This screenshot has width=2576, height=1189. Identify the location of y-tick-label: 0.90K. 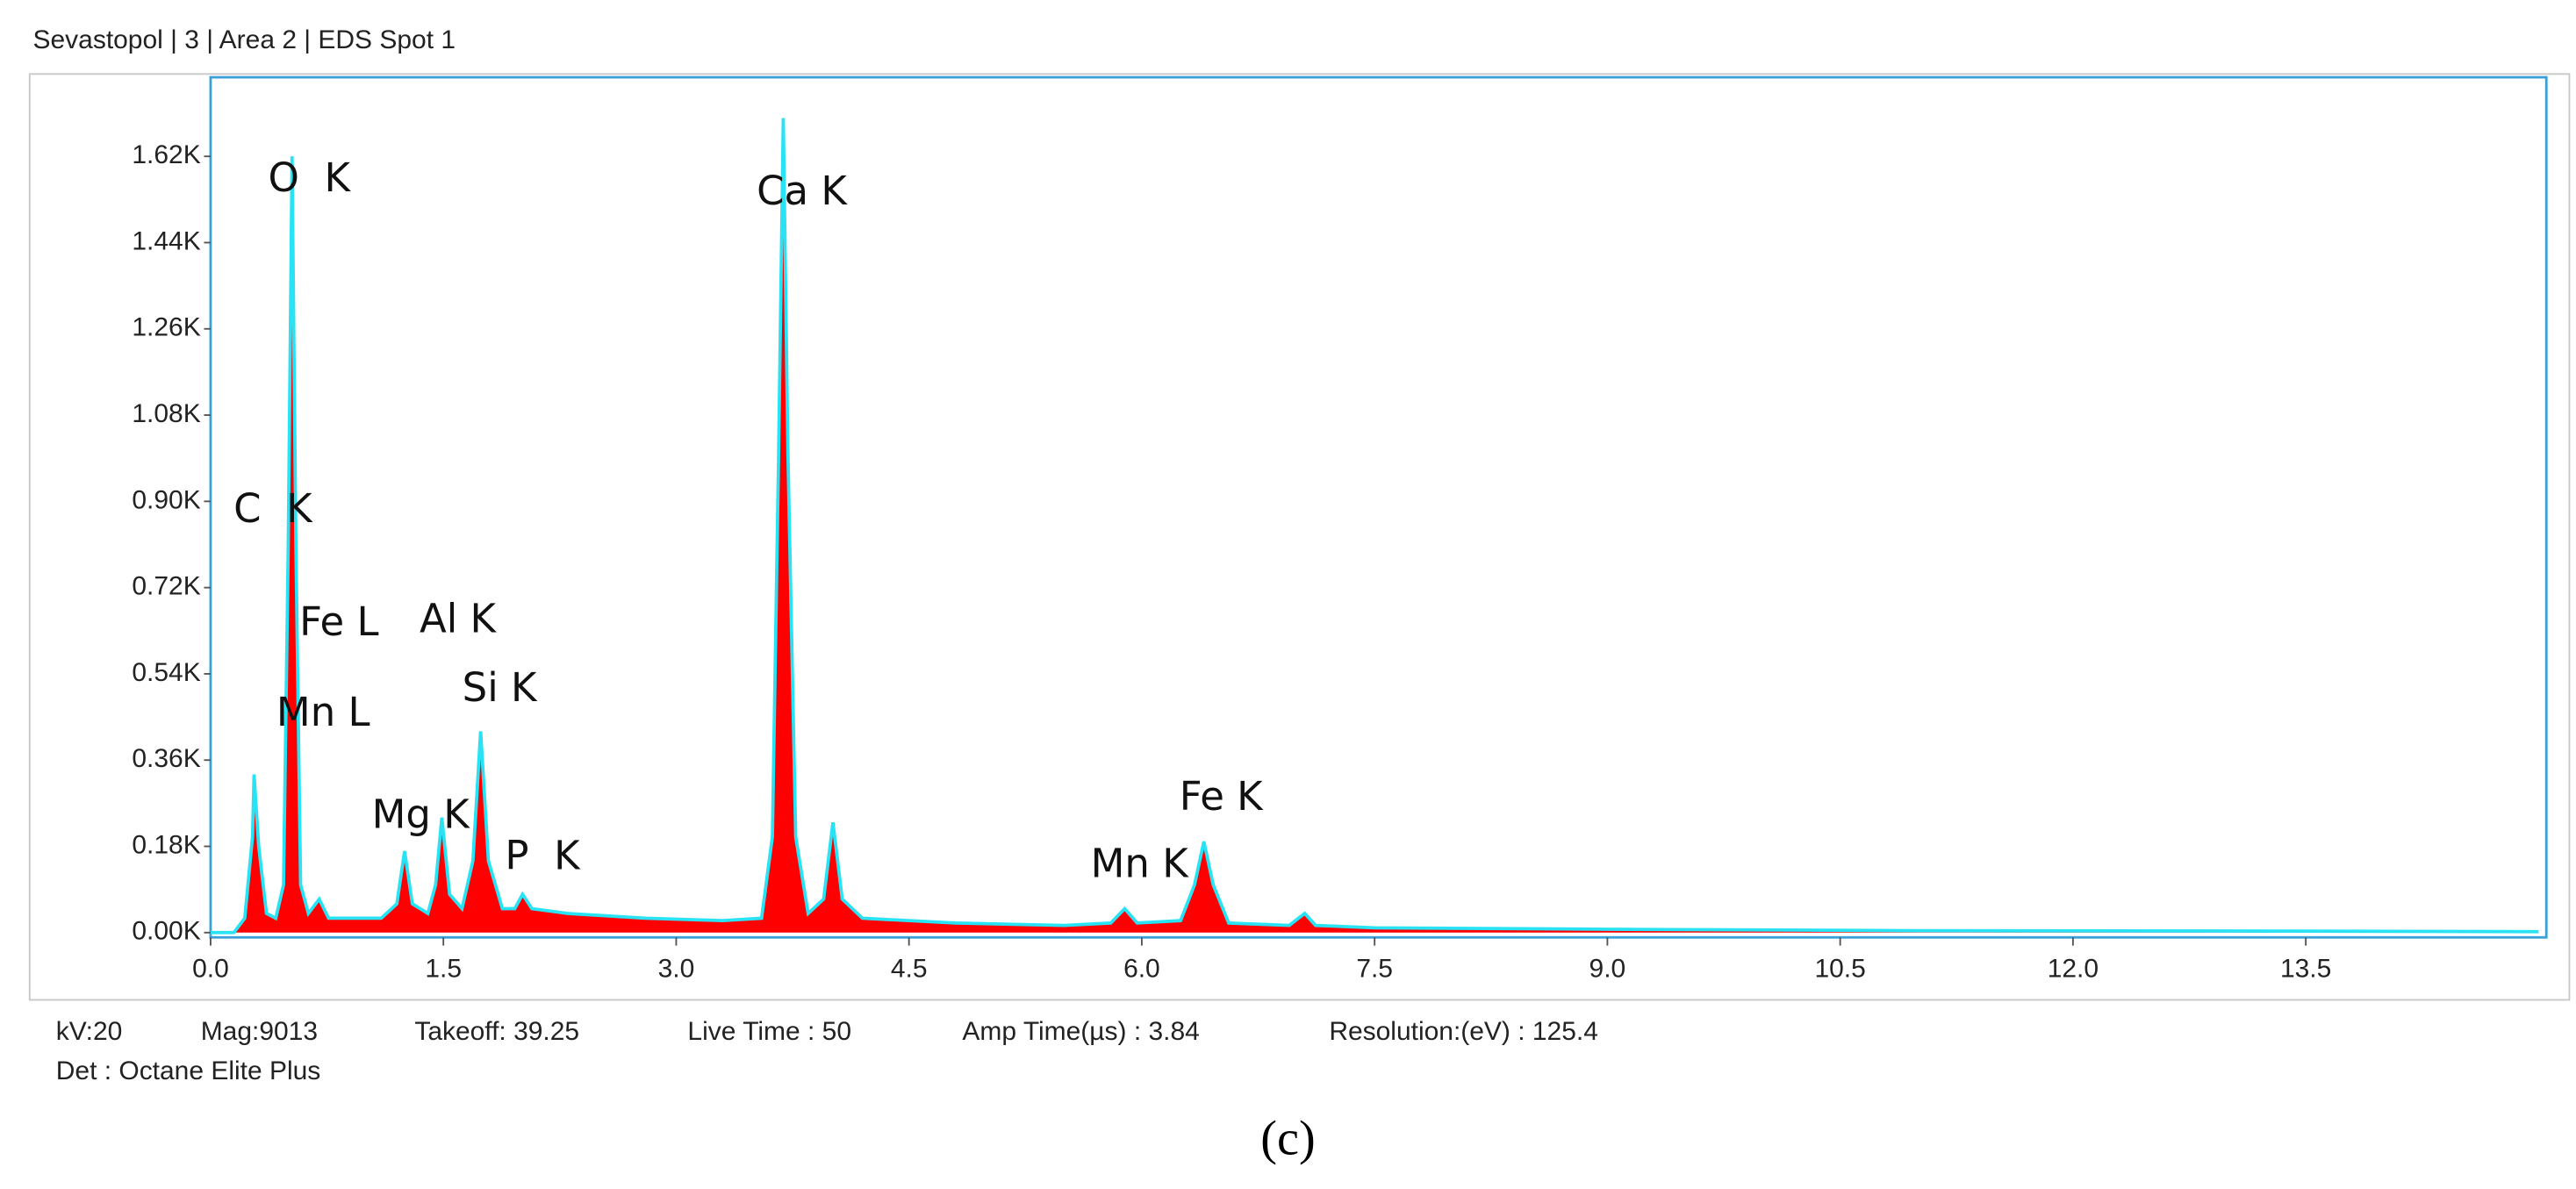
(166, 499).